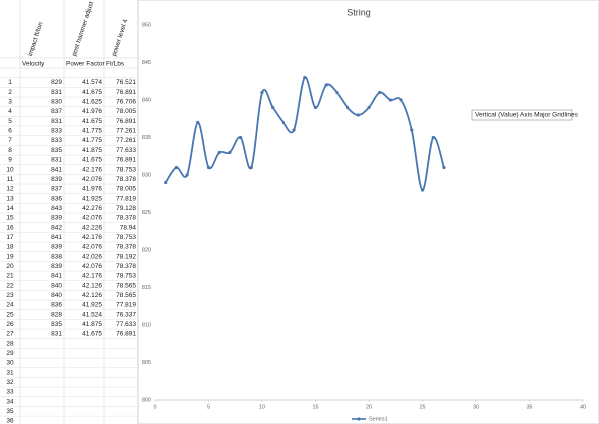  Describe the element at coordinates (92, 256) in the screenshot. I see `cell: 42.026` at that location.